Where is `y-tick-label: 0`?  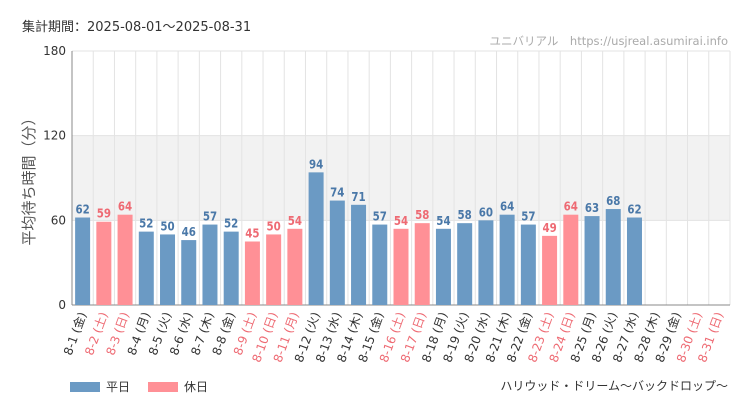 y-tick-label: 0 is located at coordinates (62, 305).